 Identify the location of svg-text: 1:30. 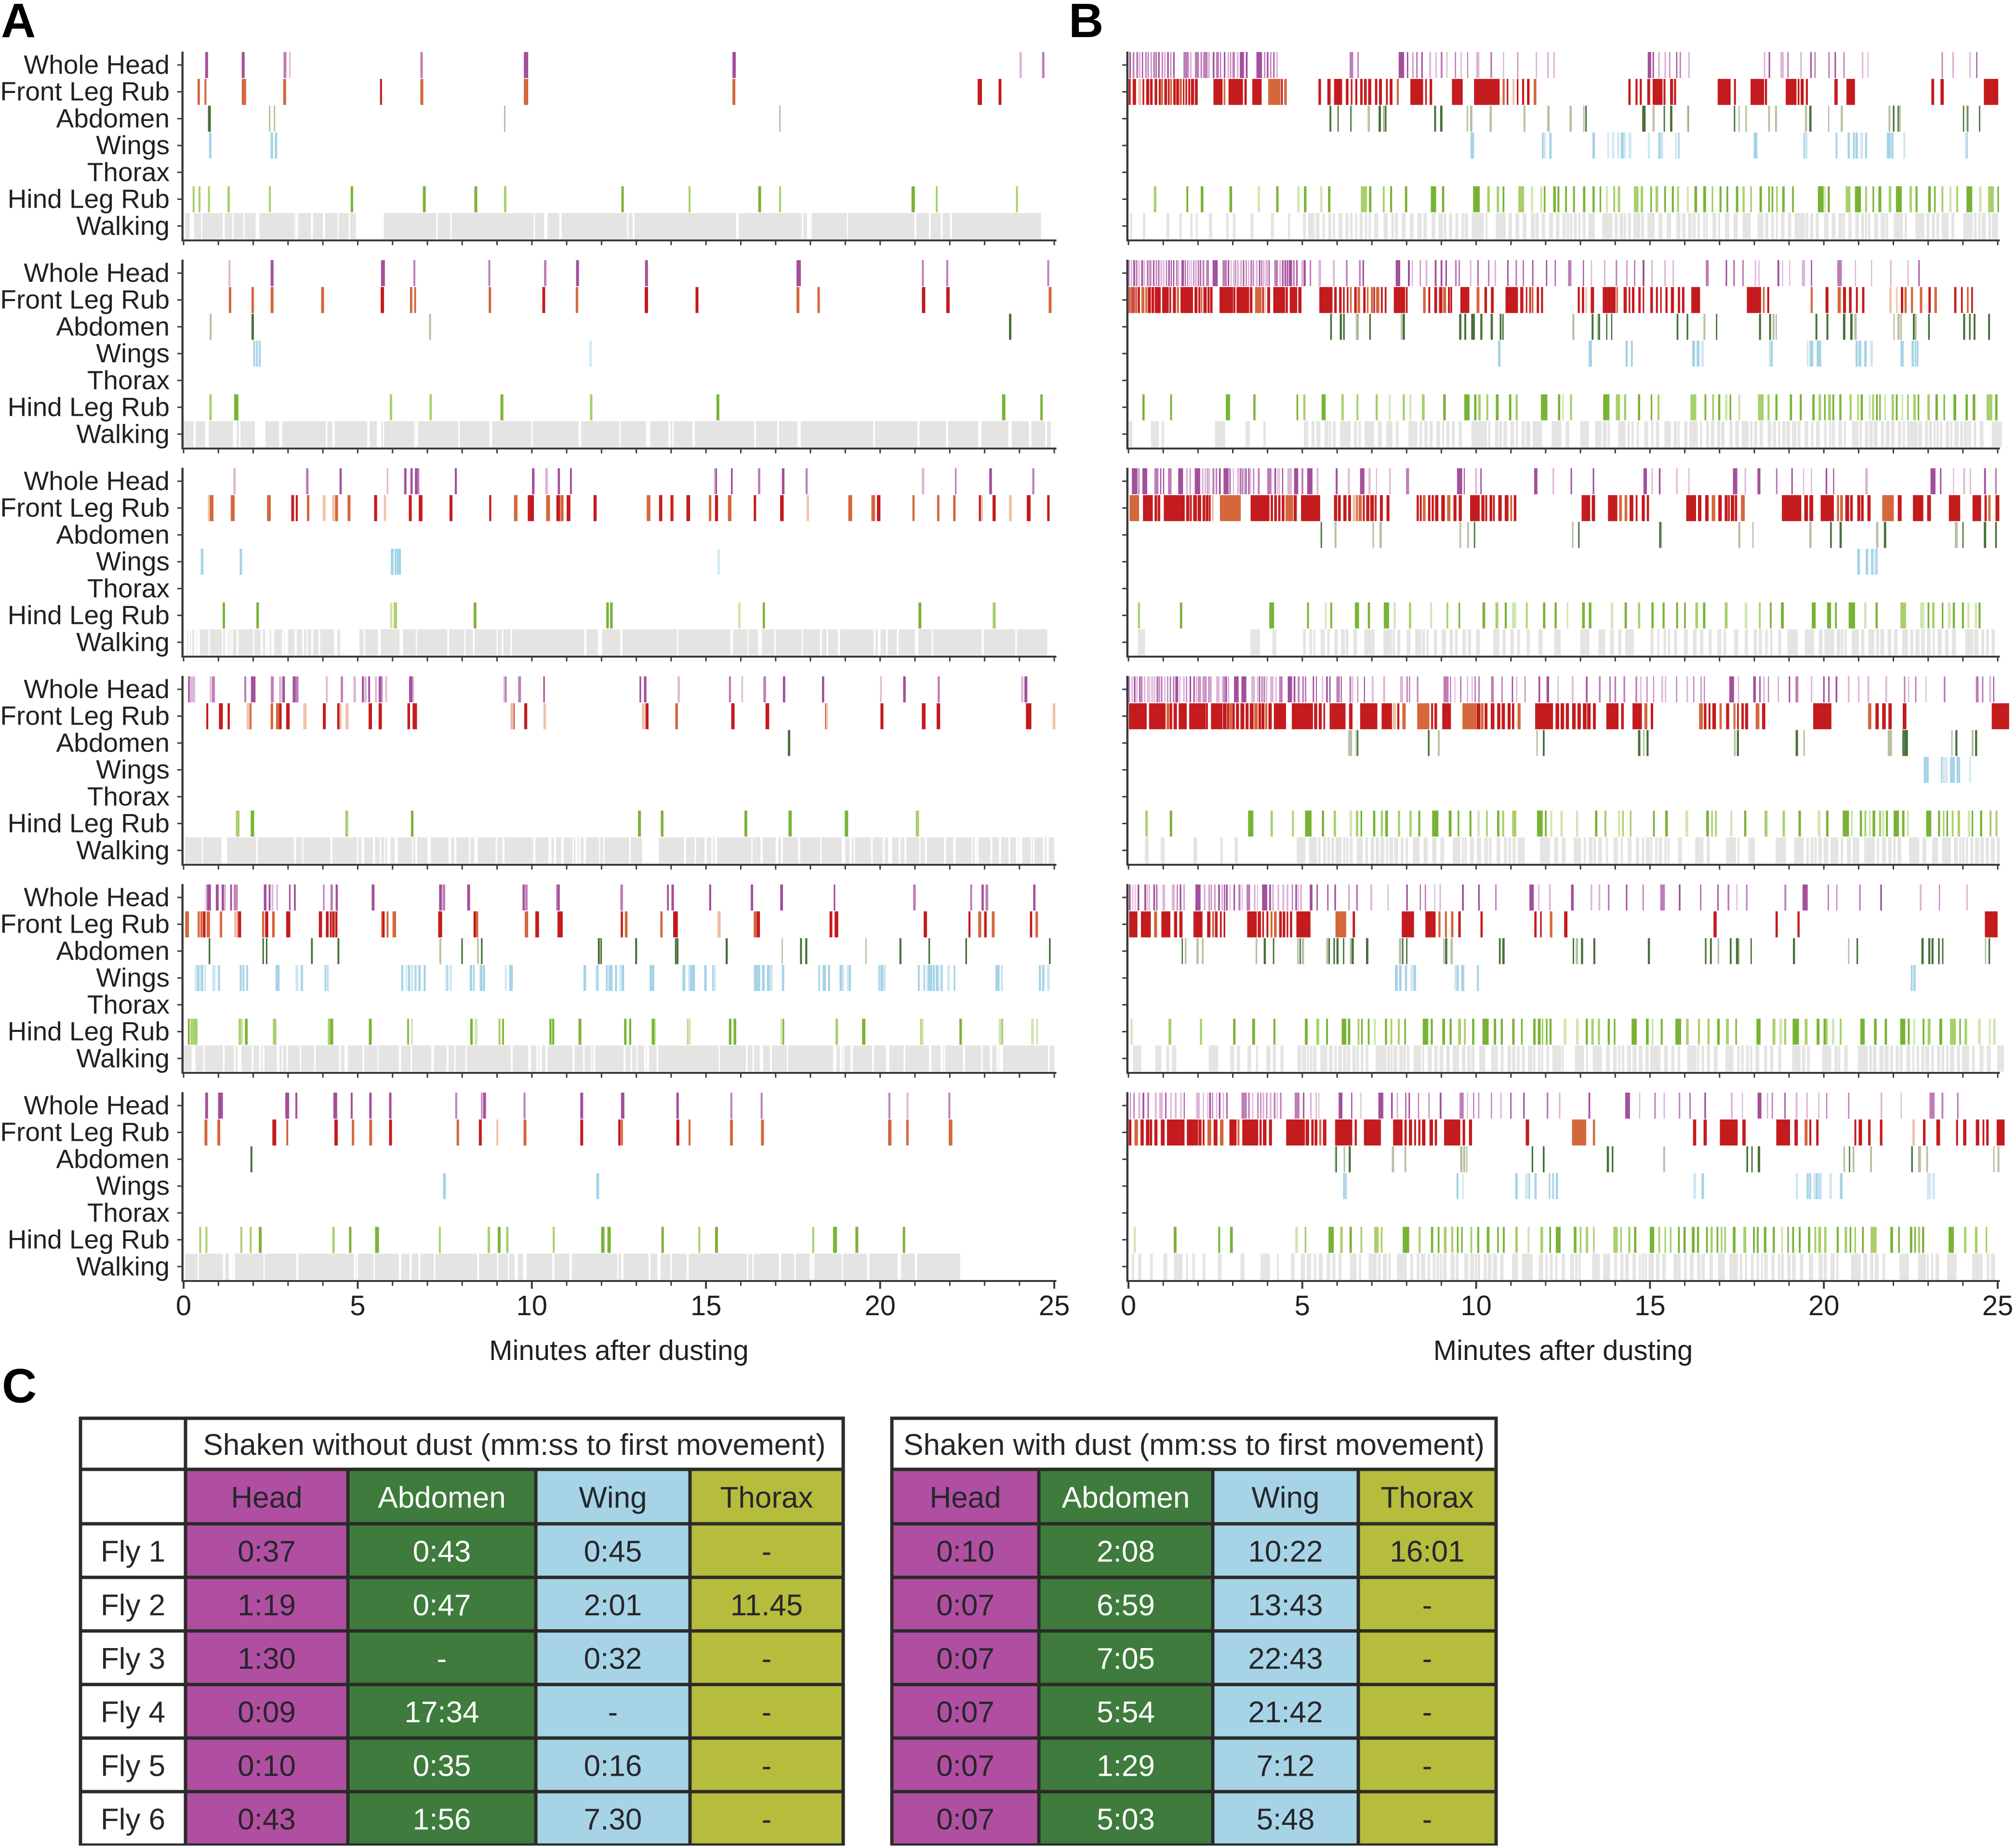
(267, 1659).